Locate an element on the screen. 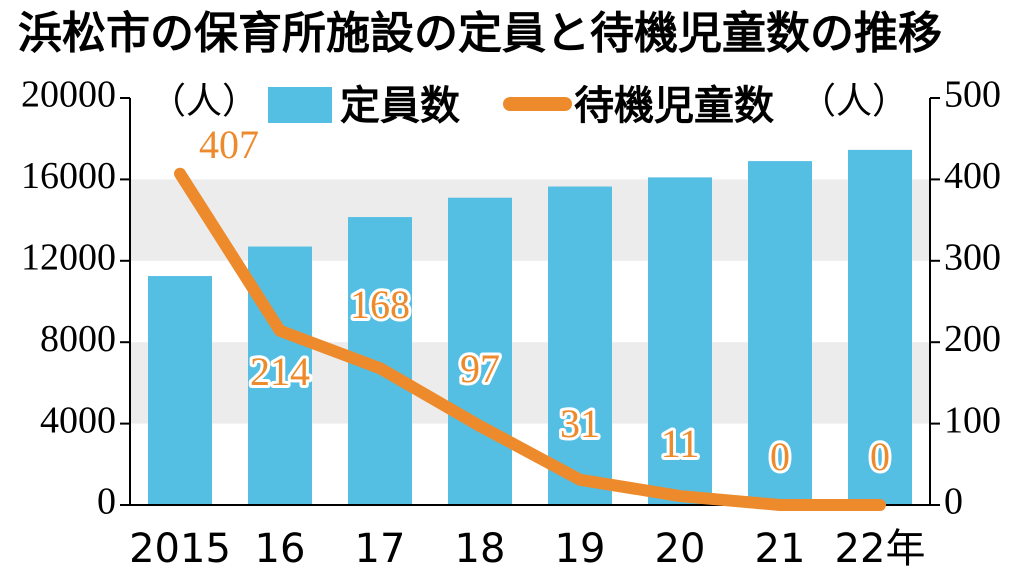 This screenshot has width=1024, height=572. y-left-tick-label: 20000 is located at coordinates (68, 95).